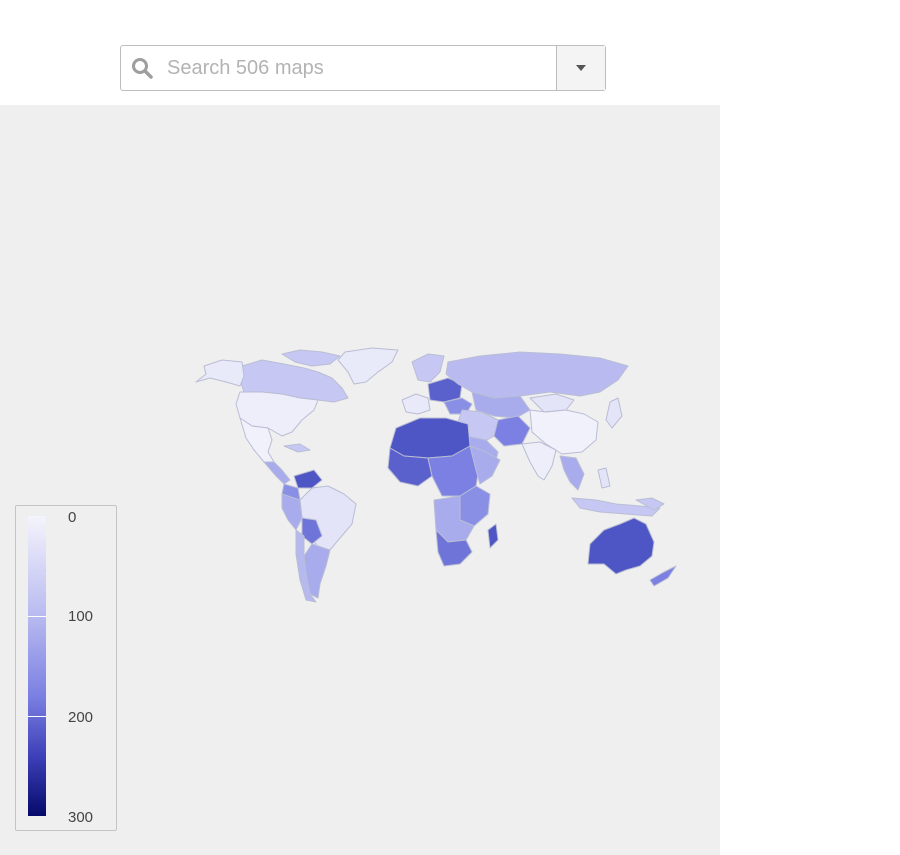 The image size is (900, 855). I want to click on color-legend: 0 100 200 300, so click(66, 668).